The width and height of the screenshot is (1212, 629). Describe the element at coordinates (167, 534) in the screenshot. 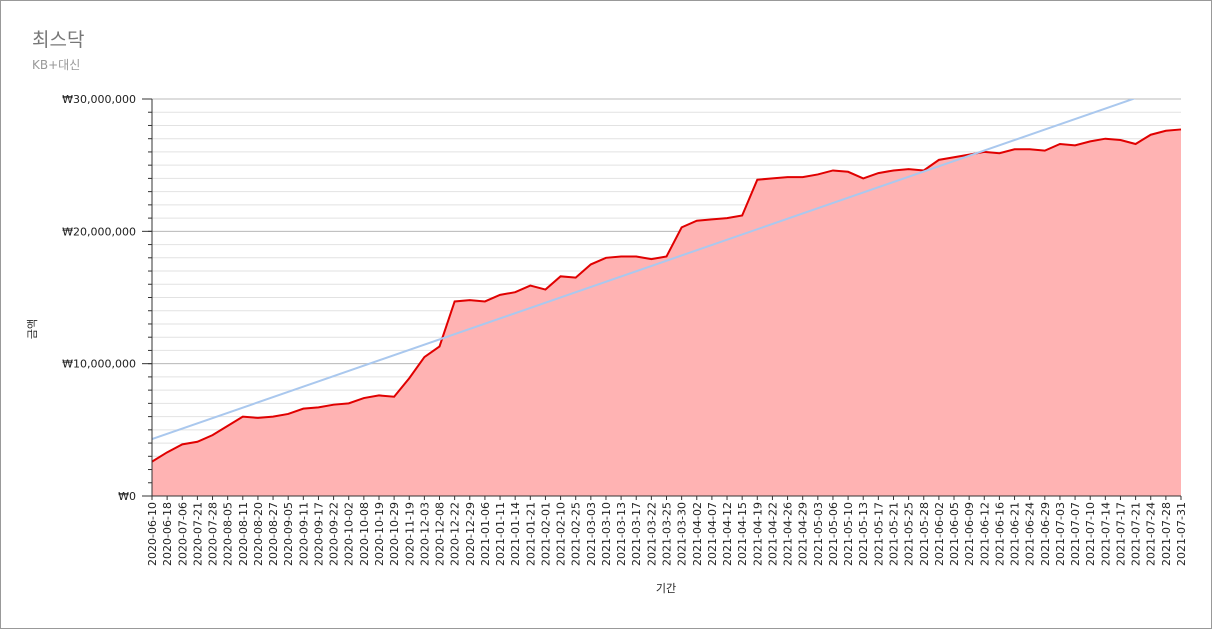

I see `x-tick-label: 2020-06-18` at that location.